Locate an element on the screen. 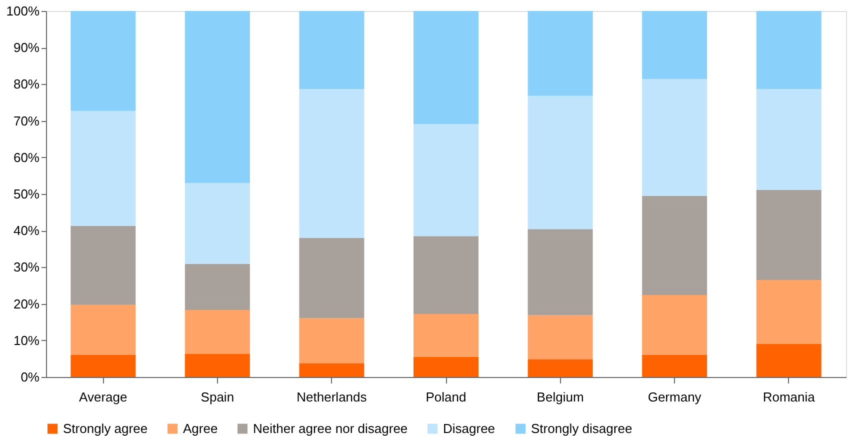 The width and height of the screenshot is (864, 436). y-tick-label: 60% is located at coordinates (26, 157).